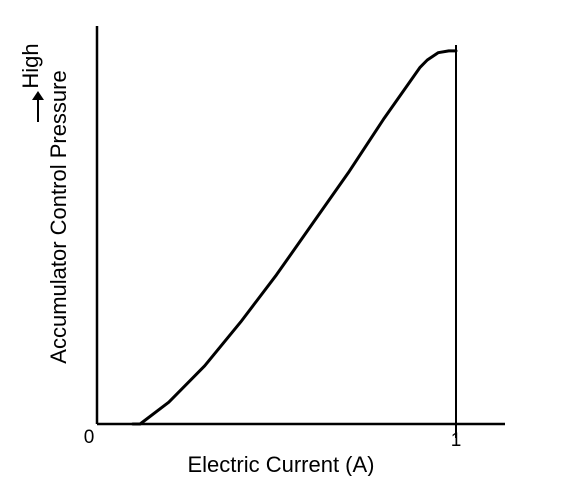 The width and height of the screenshot is (576, 481). I want to click on x-axis-label: Electric Current (A), so click(280, 464).